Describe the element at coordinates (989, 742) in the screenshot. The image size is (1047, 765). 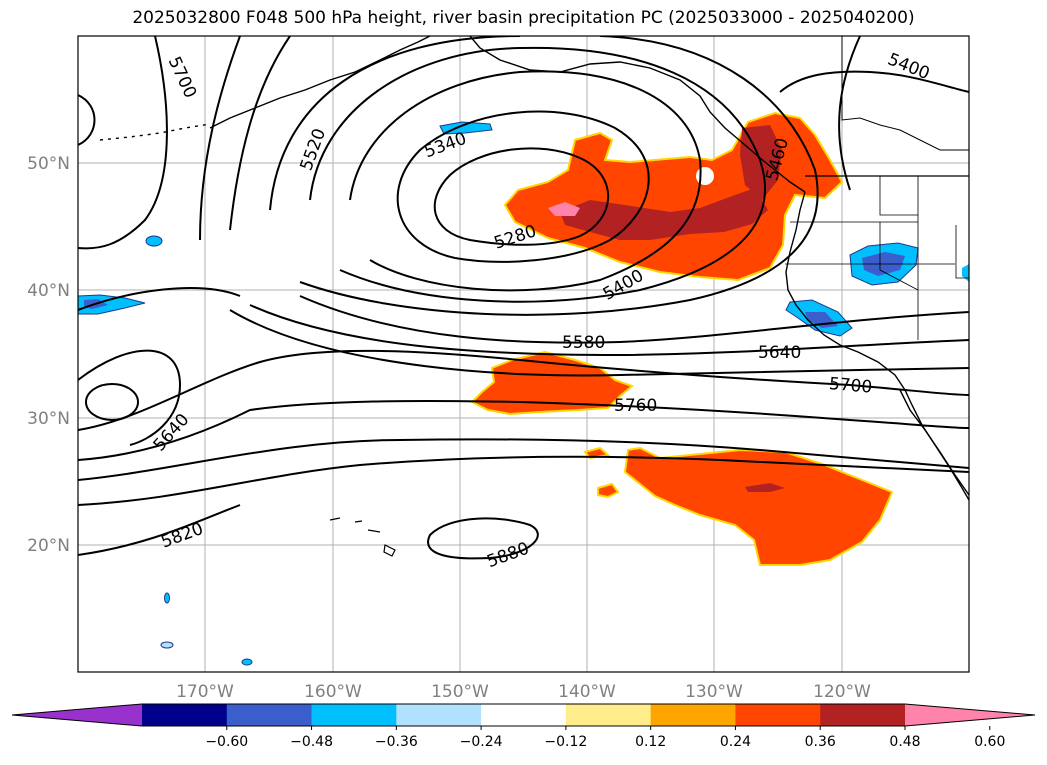
I see `colorbar-tick-label: 0.60` at that location.